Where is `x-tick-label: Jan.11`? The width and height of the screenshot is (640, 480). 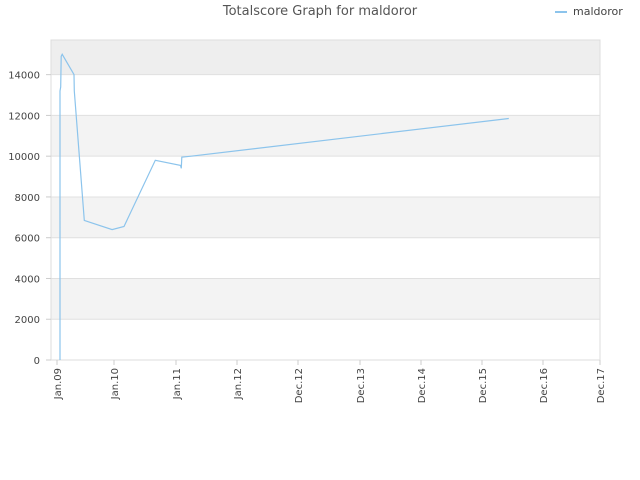 x-tick-label: Jan.11 is located at coordinates (177, 384).